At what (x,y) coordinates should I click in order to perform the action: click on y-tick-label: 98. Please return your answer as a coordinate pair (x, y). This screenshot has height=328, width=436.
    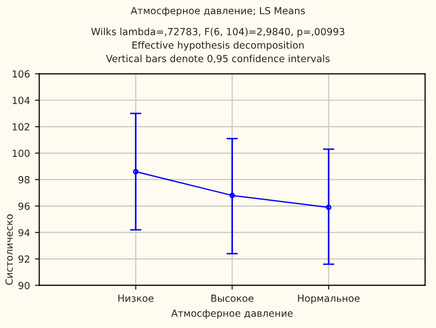
    Looking at the image, I should click on (24, 180).